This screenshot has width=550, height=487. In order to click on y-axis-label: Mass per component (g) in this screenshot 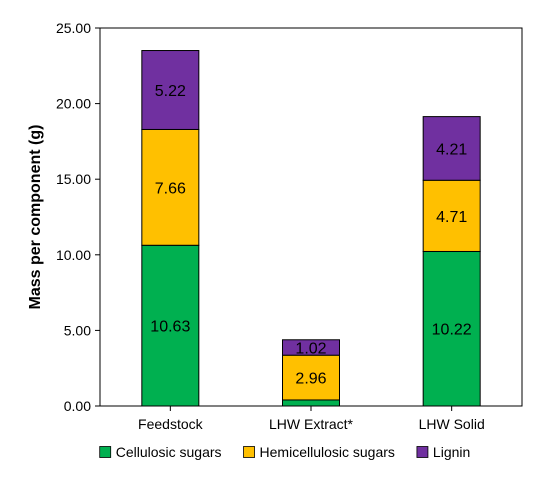, I will do `click(35, 217)`.